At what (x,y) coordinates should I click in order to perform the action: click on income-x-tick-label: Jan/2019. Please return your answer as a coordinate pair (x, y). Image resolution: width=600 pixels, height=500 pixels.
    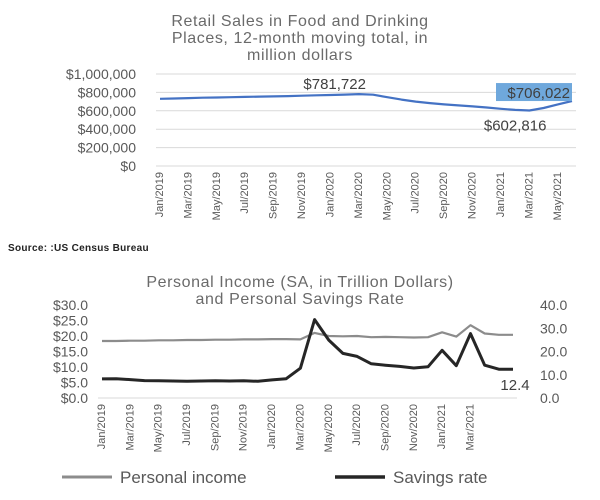
    Looking at the image, I should click on (102, 426).